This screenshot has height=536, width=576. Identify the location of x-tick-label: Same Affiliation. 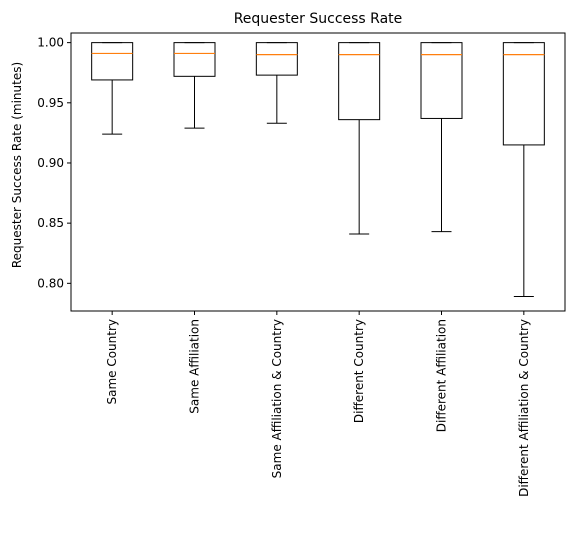
(195, 366).